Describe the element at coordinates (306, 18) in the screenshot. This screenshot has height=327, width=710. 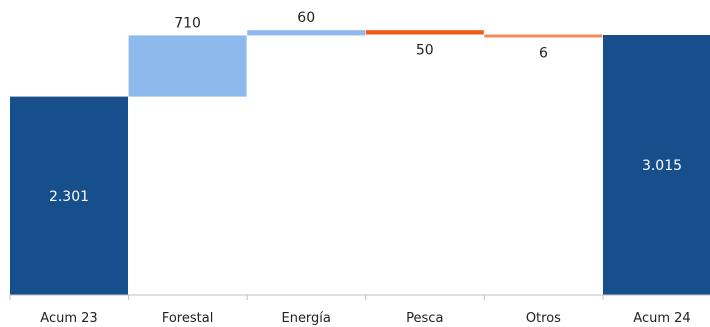
I see `data-label-2: 60` at that location.